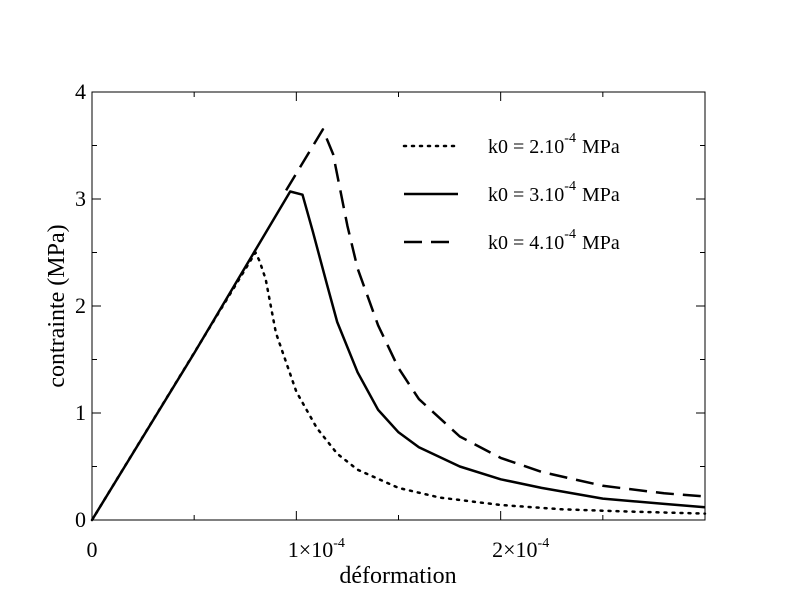  I want to click on x-tick-label-base: 2×10, so click(514, 549).